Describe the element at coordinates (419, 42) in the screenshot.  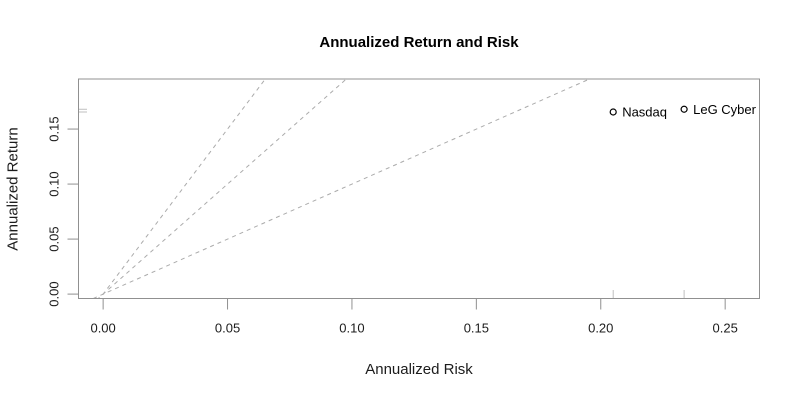
I see `chart-title: Annualized Return and Risk` at that location.